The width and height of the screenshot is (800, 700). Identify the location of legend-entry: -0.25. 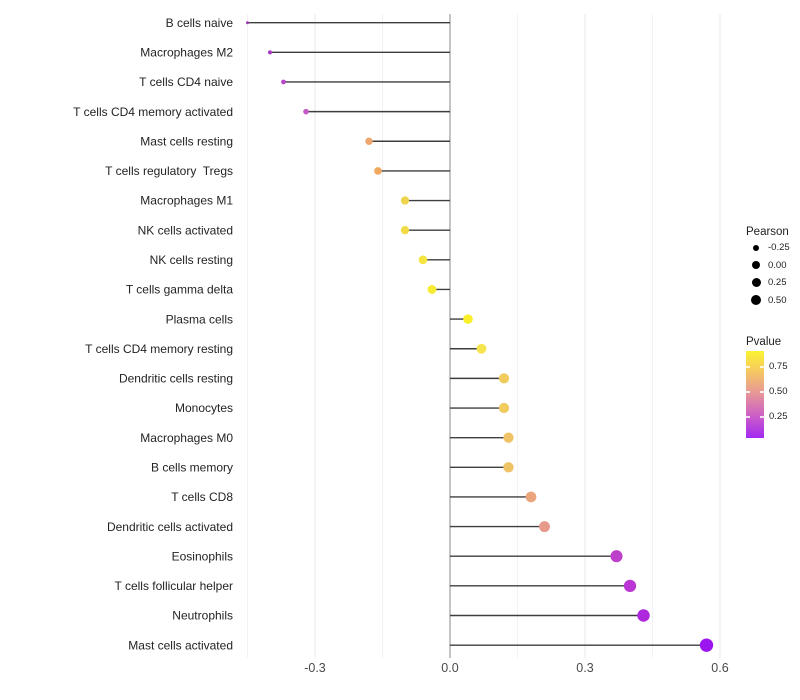
(774, 248).